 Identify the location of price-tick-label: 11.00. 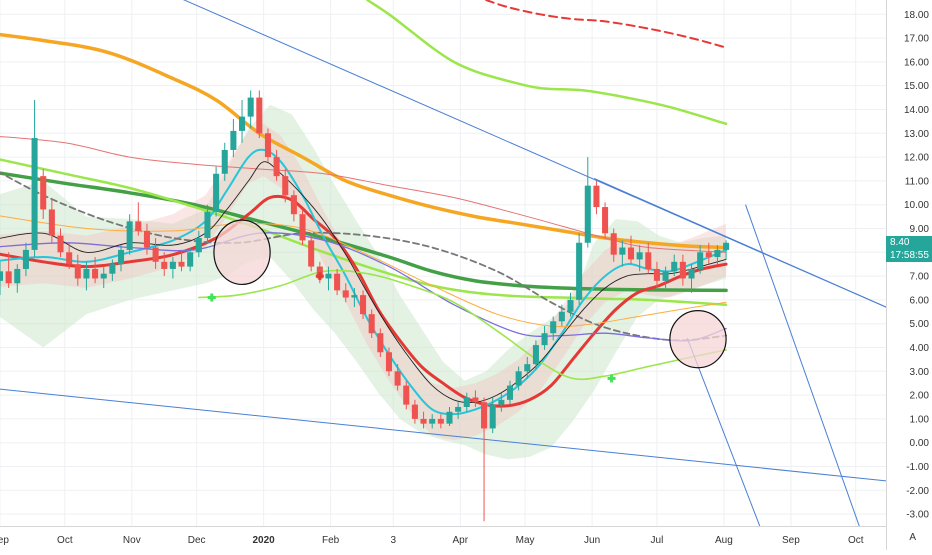
(917, 181).